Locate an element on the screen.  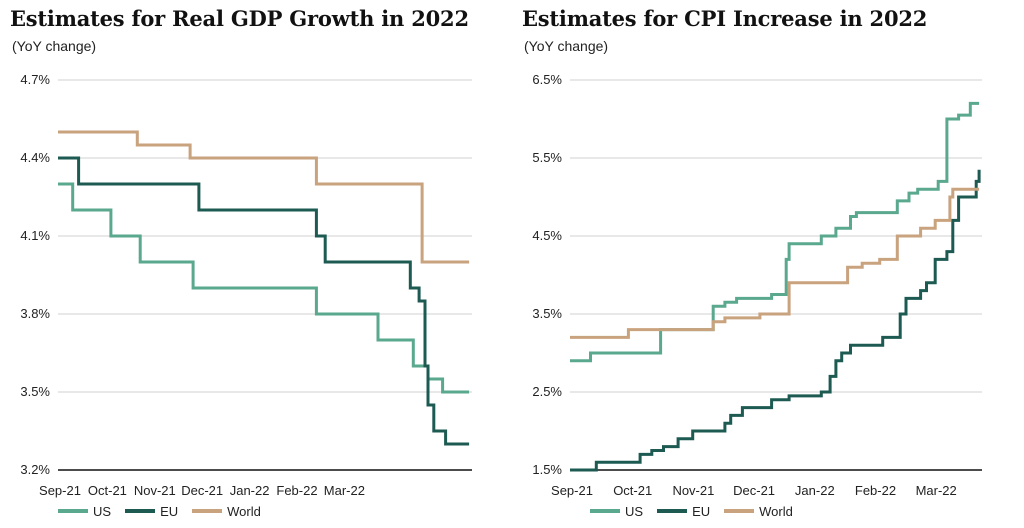
y-tick-label: 6.5% is located at coordinates (547, 79).